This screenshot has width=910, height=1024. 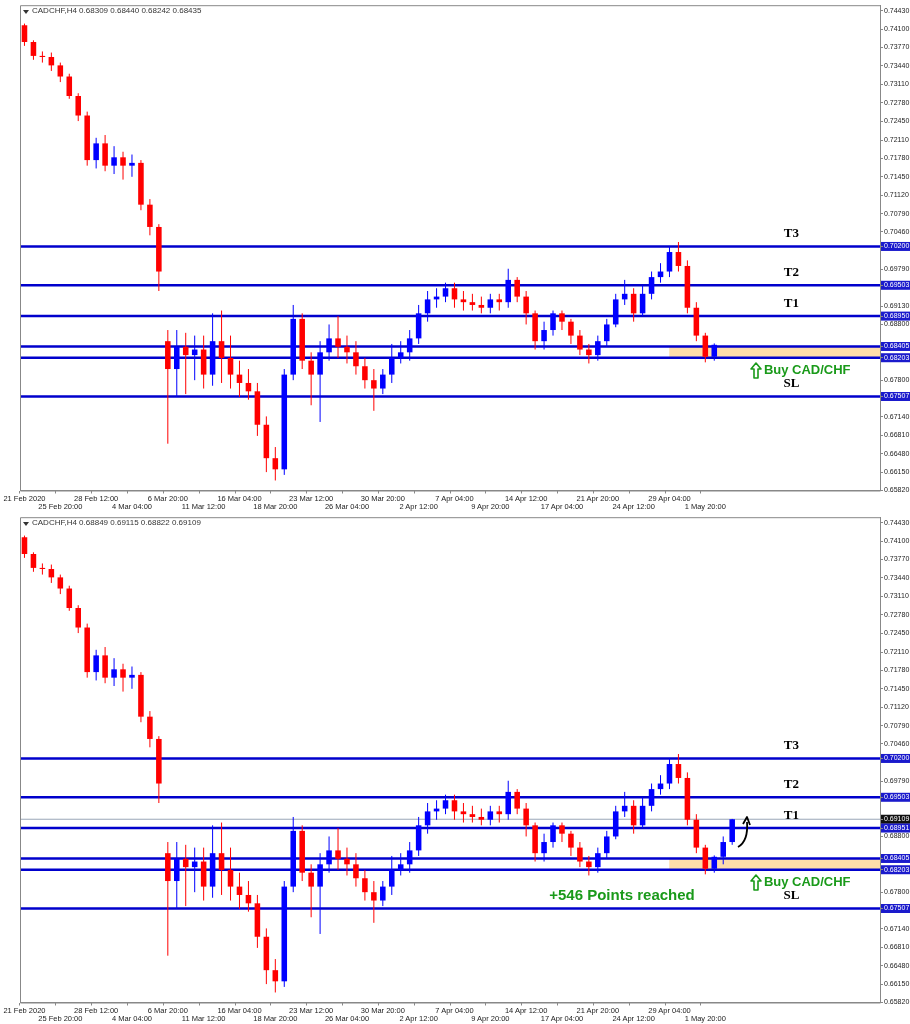 What do you see at coordinates (117, 11) in the screenshot?
I see `chart-title: CADCHF,H4 0.68309 0.68440 0.68242 0.68435` at bounding box center [117, 11].